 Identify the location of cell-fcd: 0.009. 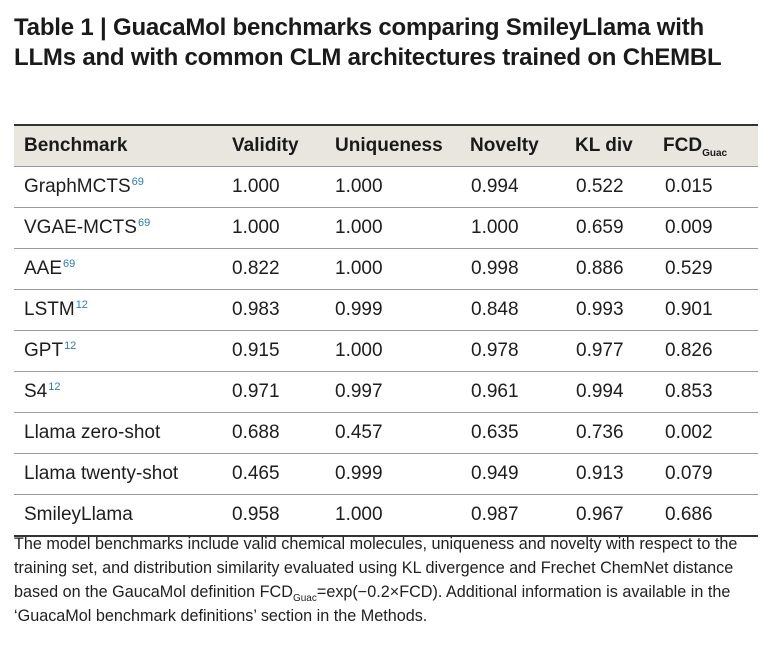
(689, 227).